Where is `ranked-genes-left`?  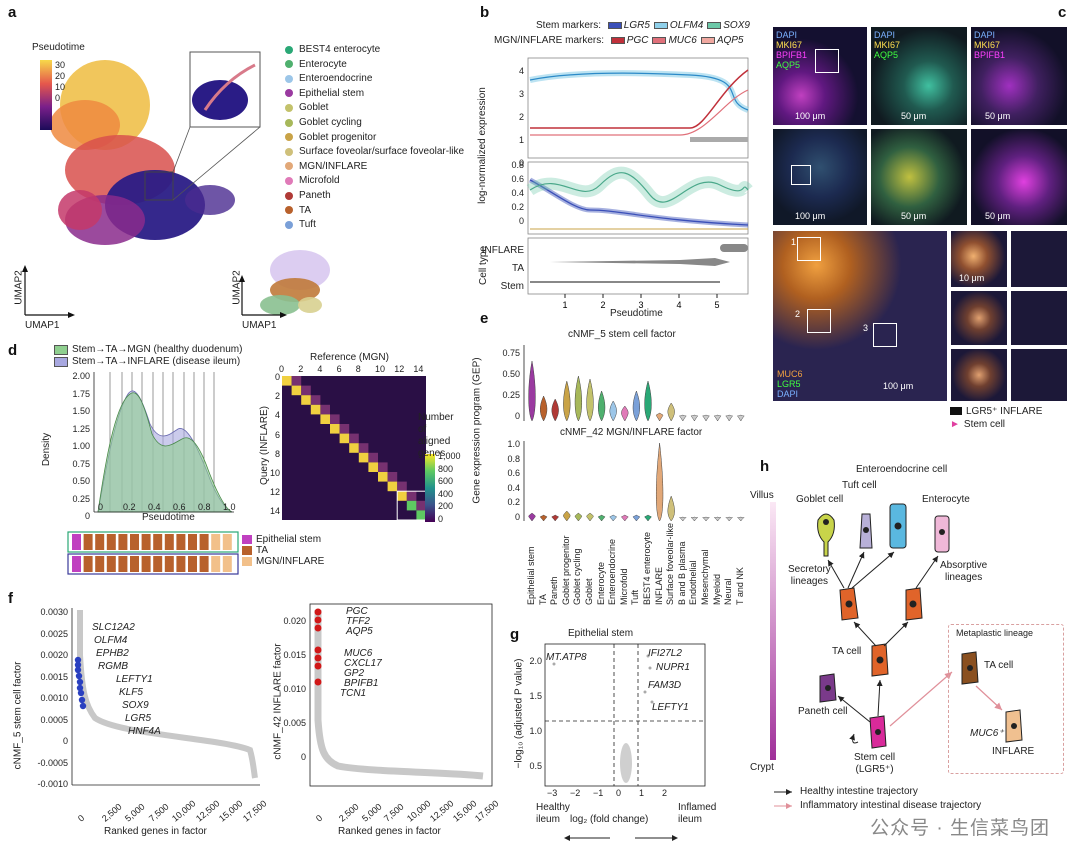 ranked-genes-left is located at coordinates (165, 697).